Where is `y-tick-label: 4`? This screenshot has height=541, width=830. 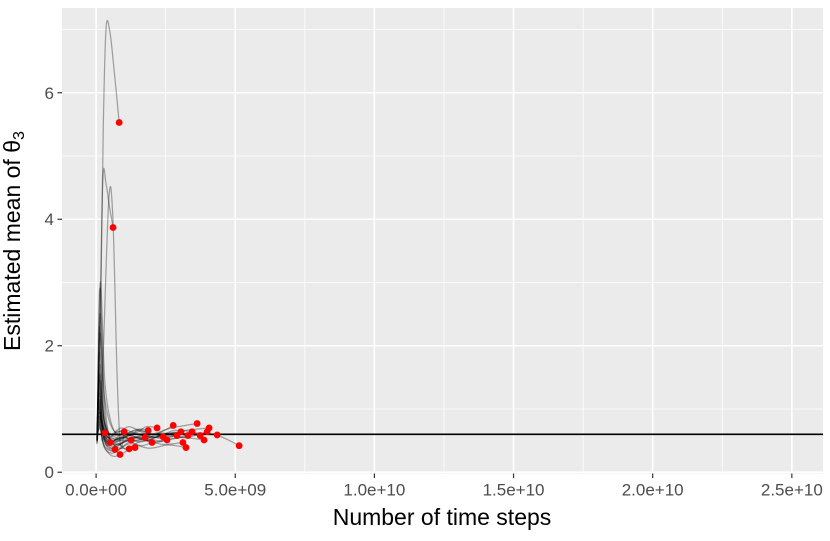 y-tick-label: 4 is located at coordinates (49, 219).